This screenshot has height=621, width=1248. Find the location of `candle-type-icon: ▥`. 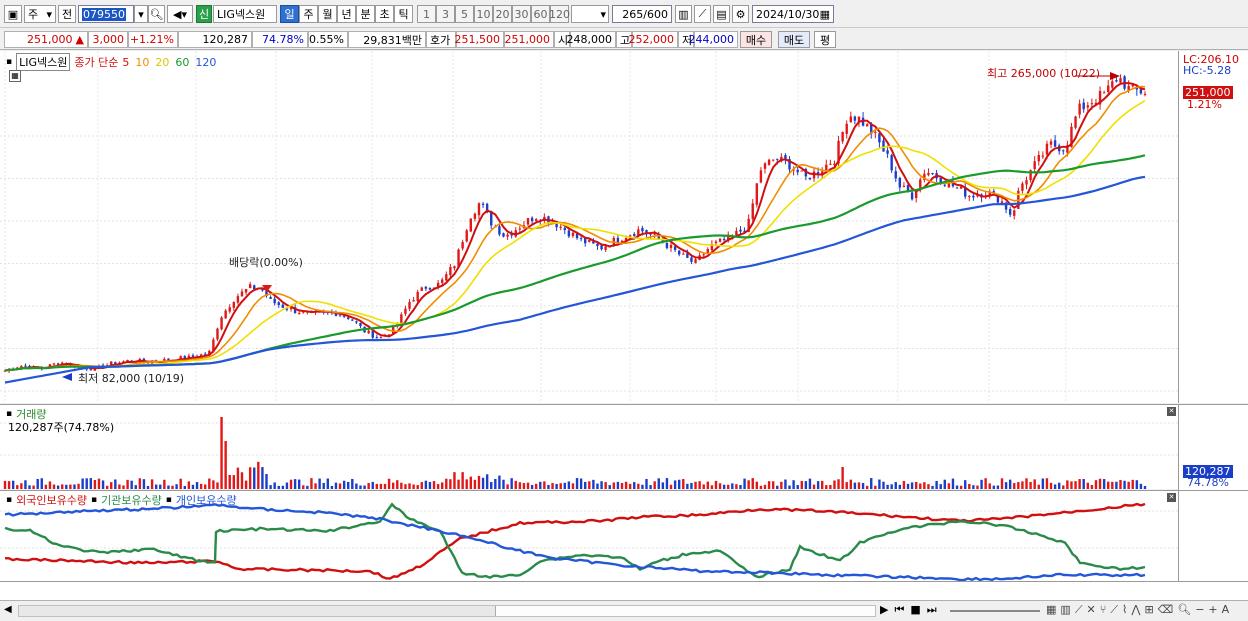

candle-type-icon: ▥ is located at coordinates (683, 14).